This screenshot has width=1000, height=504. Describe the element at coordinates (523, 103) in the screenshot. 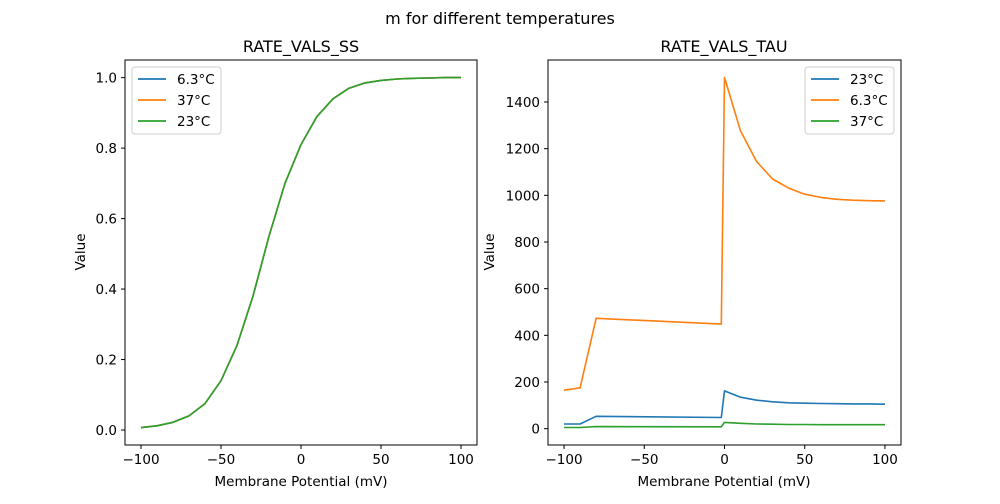

I see `y-tick-label: 1400` at that location.